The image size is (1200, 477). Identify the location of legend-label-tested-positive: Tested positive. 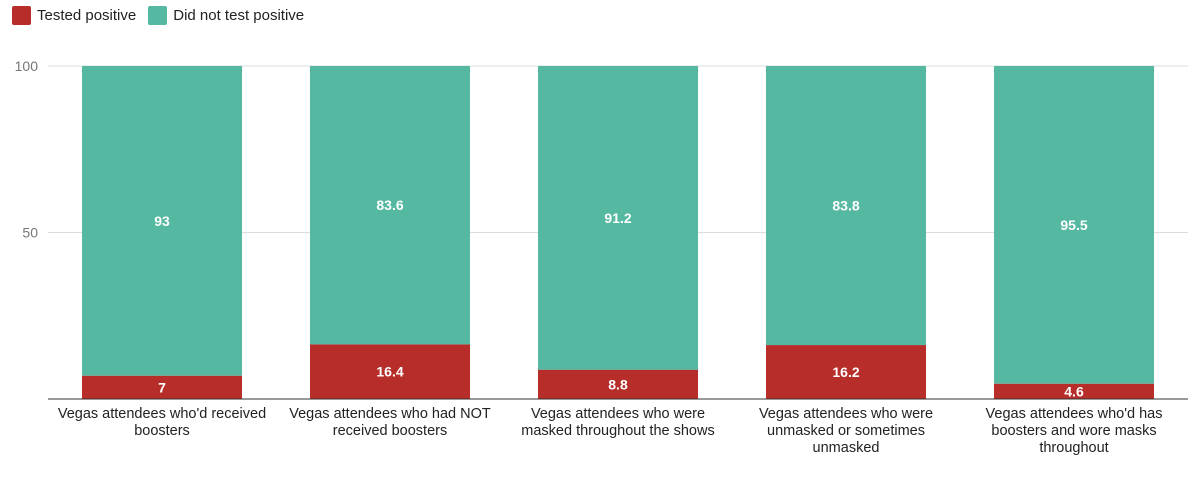
(87, 15).